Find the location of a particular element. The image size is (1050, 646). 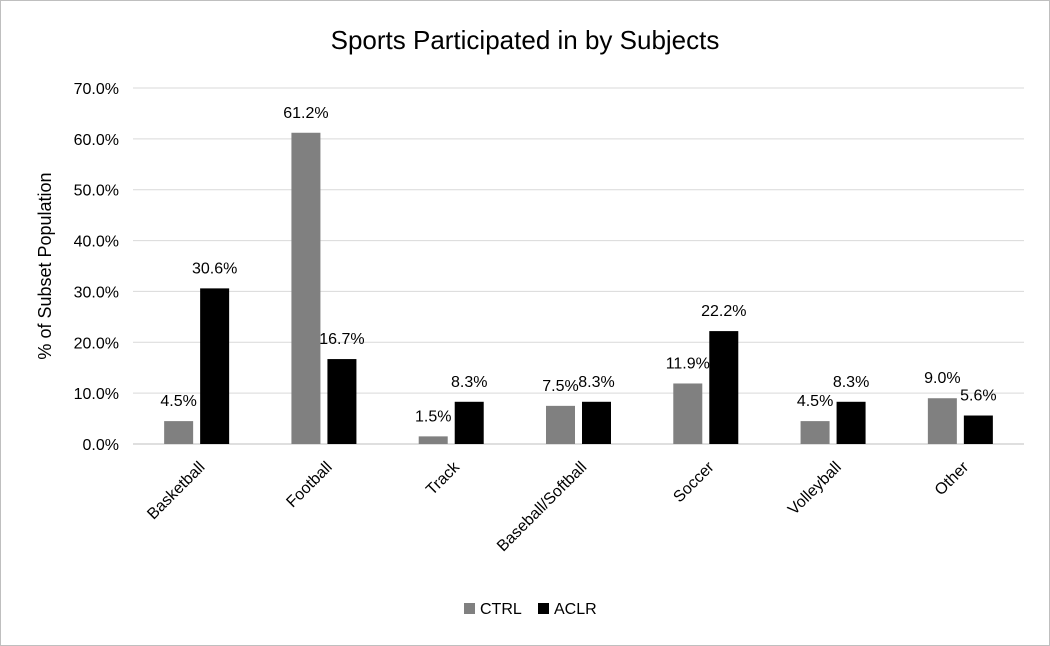

x-category-label: Basketball is located at coordinates (176, 491).